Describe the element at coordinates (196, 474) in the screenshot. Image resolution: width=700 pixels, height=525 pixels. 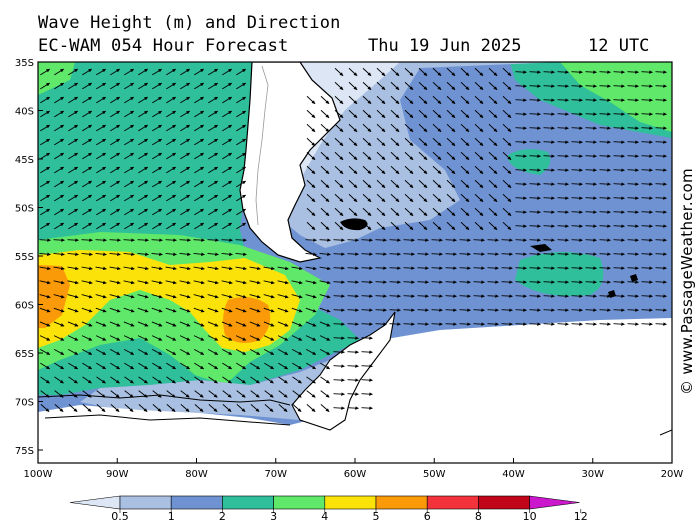
I see `lon-label: 80W` at that location.